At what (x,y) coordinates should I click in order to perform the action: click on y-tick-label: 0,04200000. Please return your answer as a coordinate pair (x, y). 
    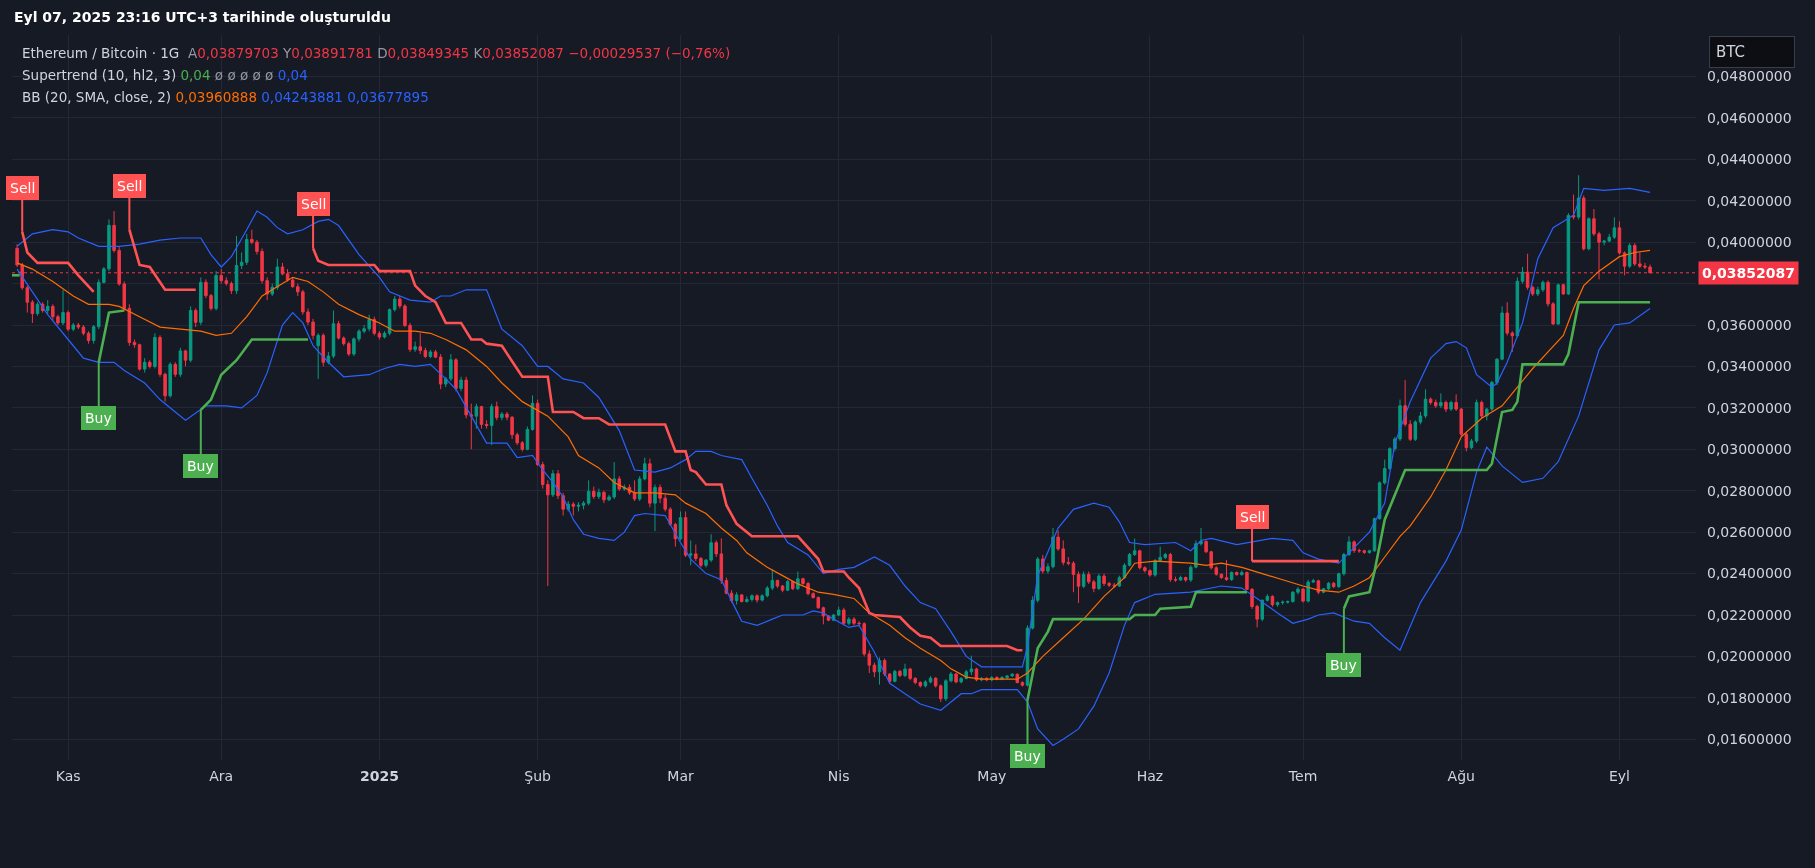
    Looking at the image, I should click on (1749, 200).